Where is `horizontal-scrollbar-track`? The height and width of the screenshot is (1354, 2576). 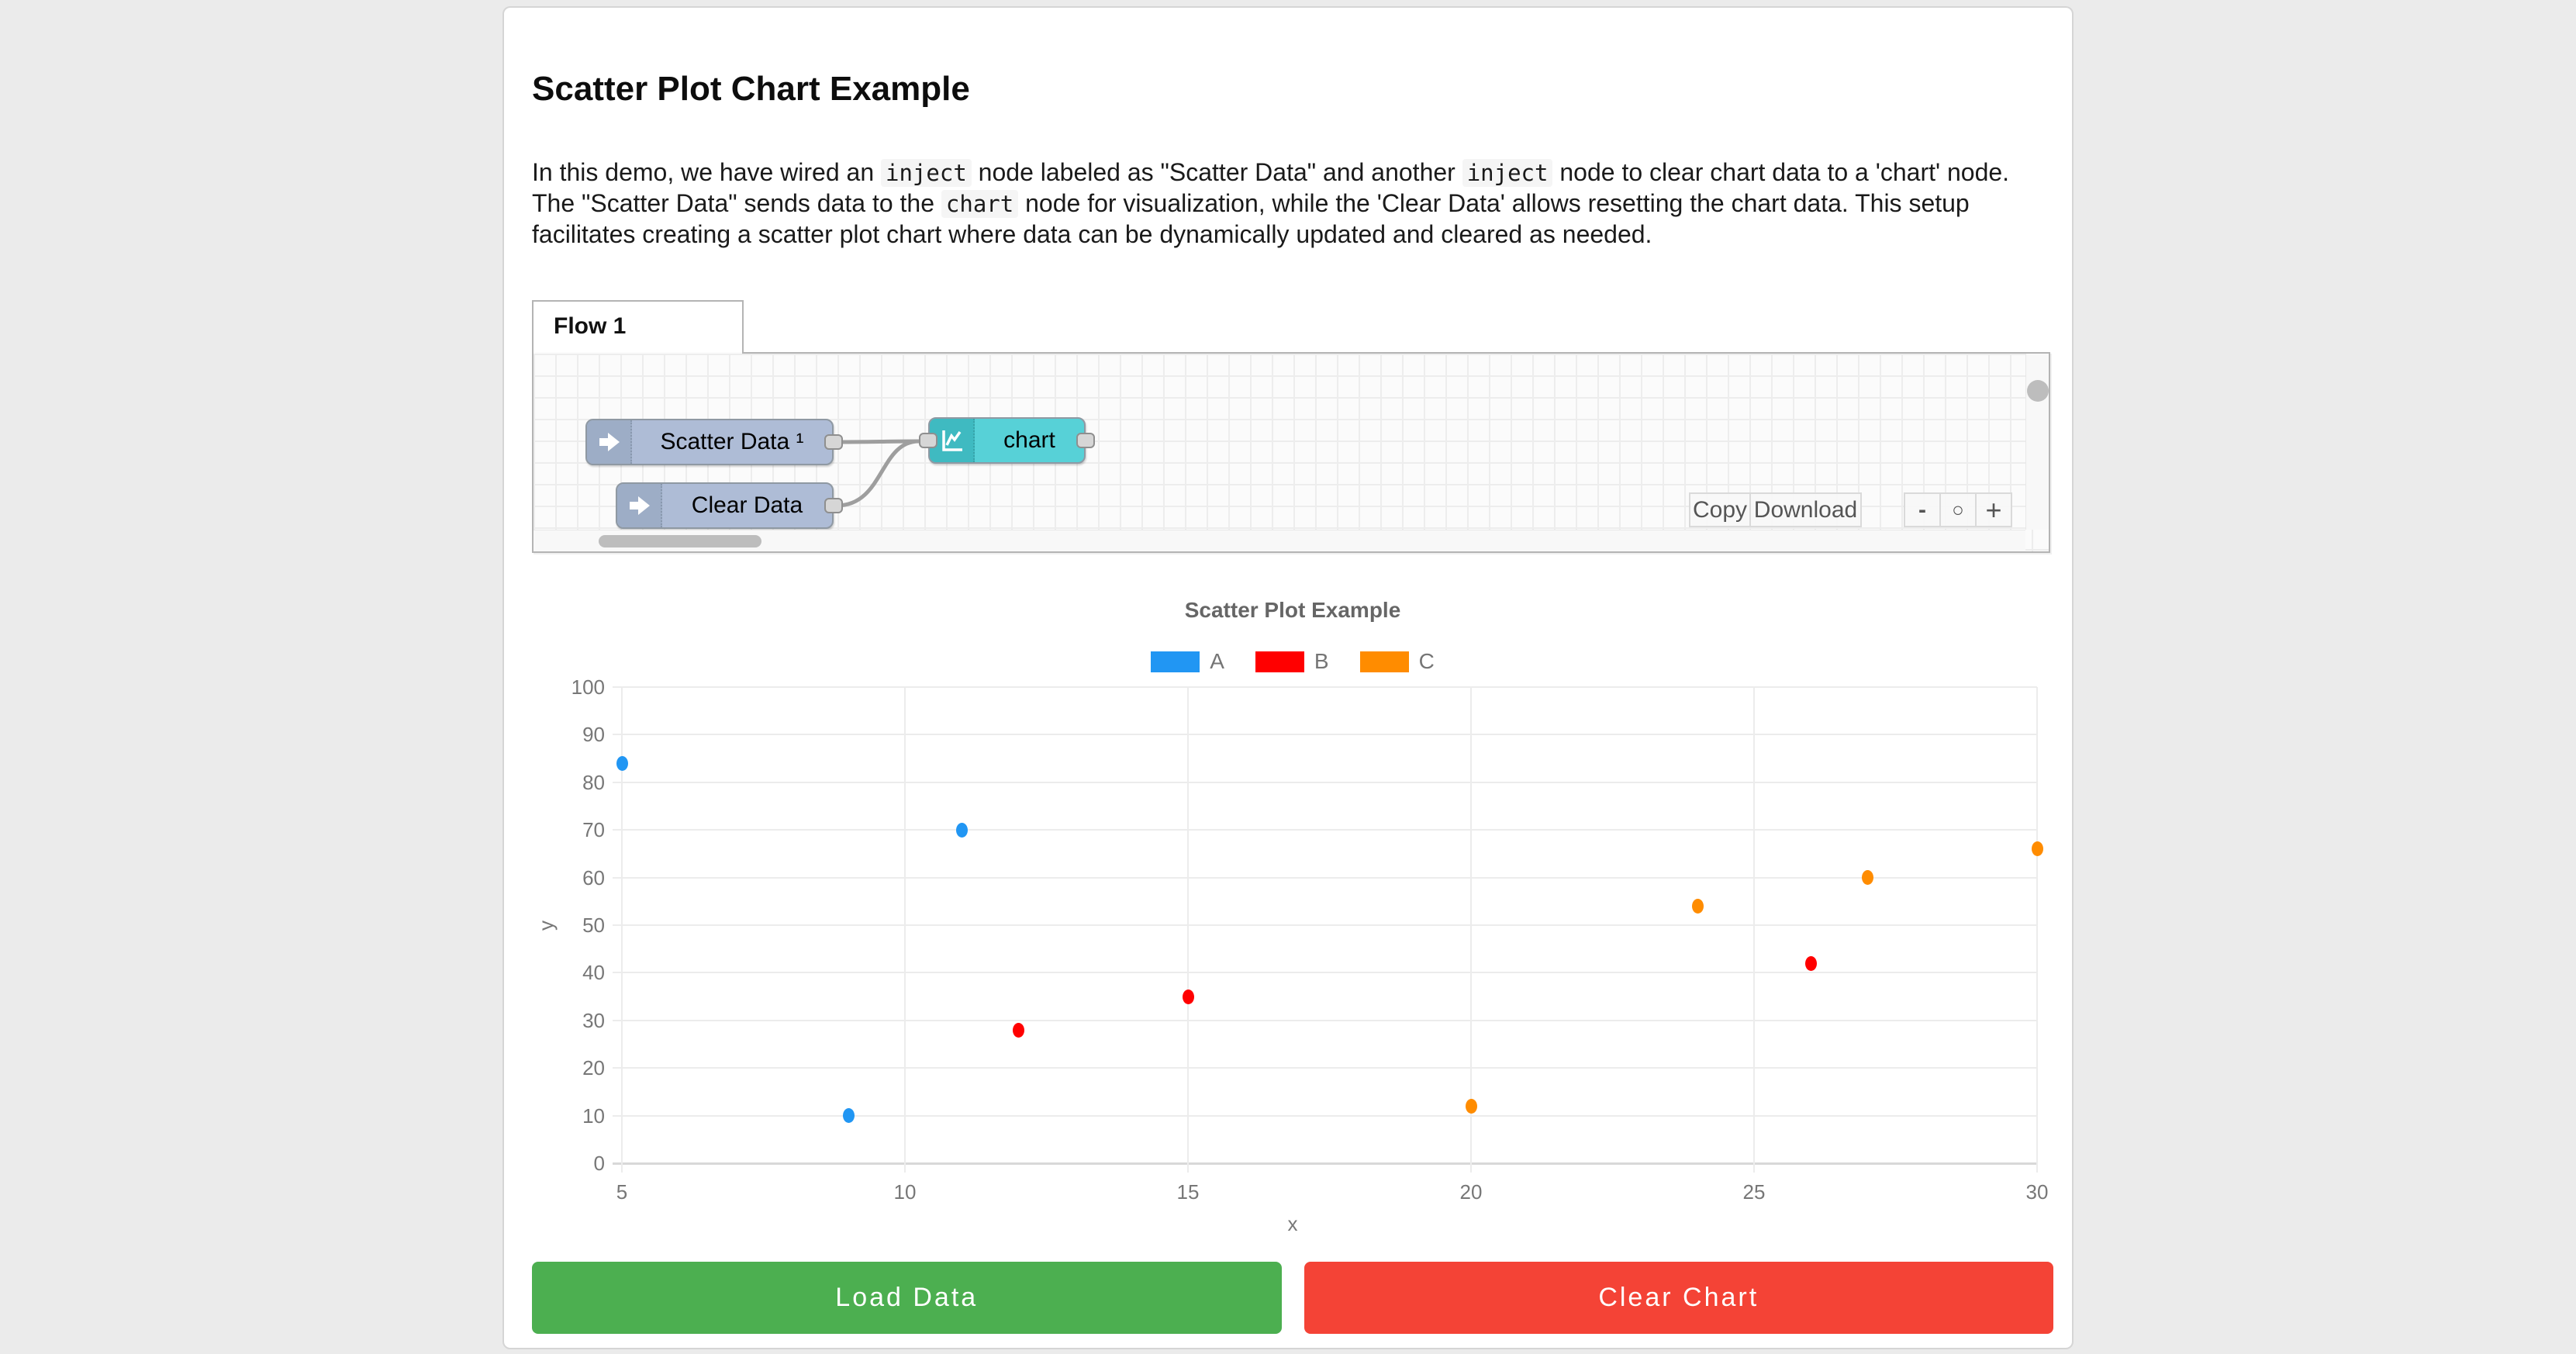 horizontal-scrollbar-track is located at coordinates (1279, 540).